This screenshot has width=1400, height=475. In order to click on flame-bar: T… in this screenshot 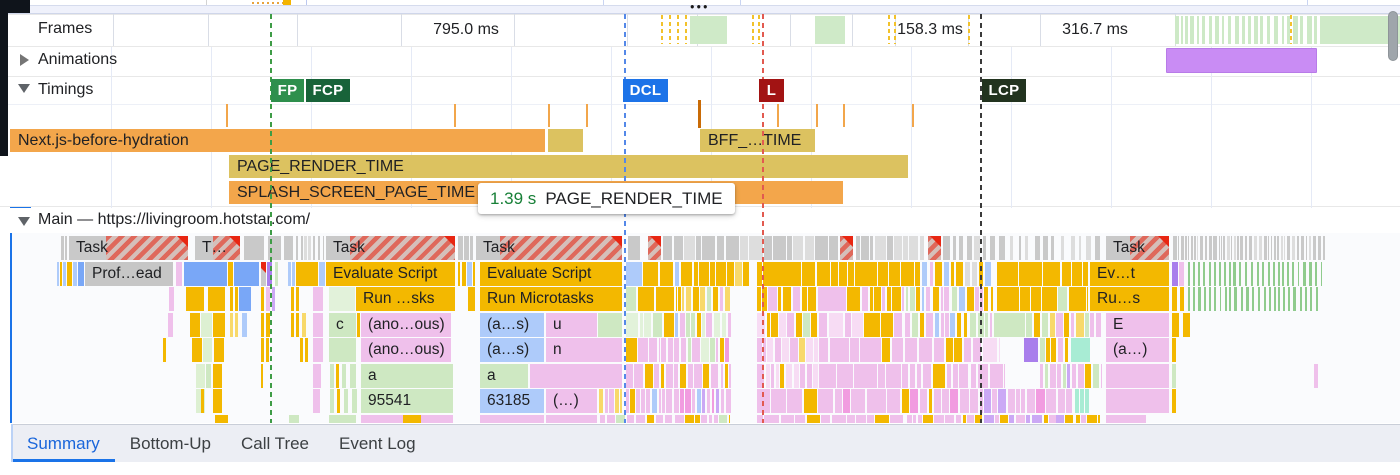, I will do `click(211, 248)`.